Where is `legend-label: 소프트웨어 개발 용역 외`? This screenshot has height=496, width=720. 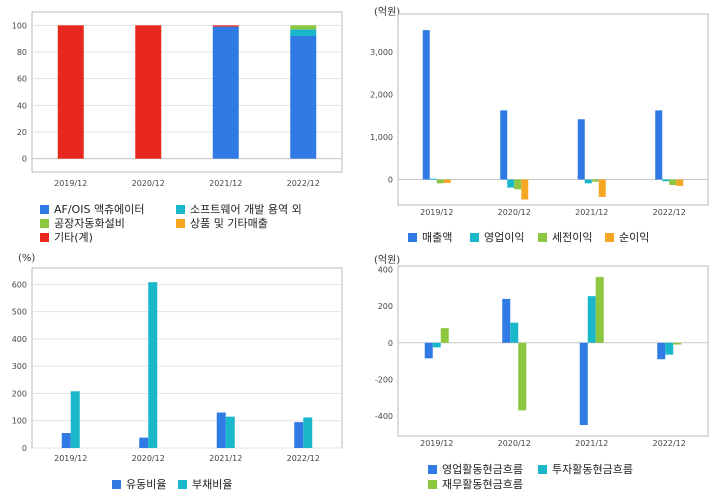
legend-label: 소프트웨어 개발 용역 외 is located at coordinates (246, 209).